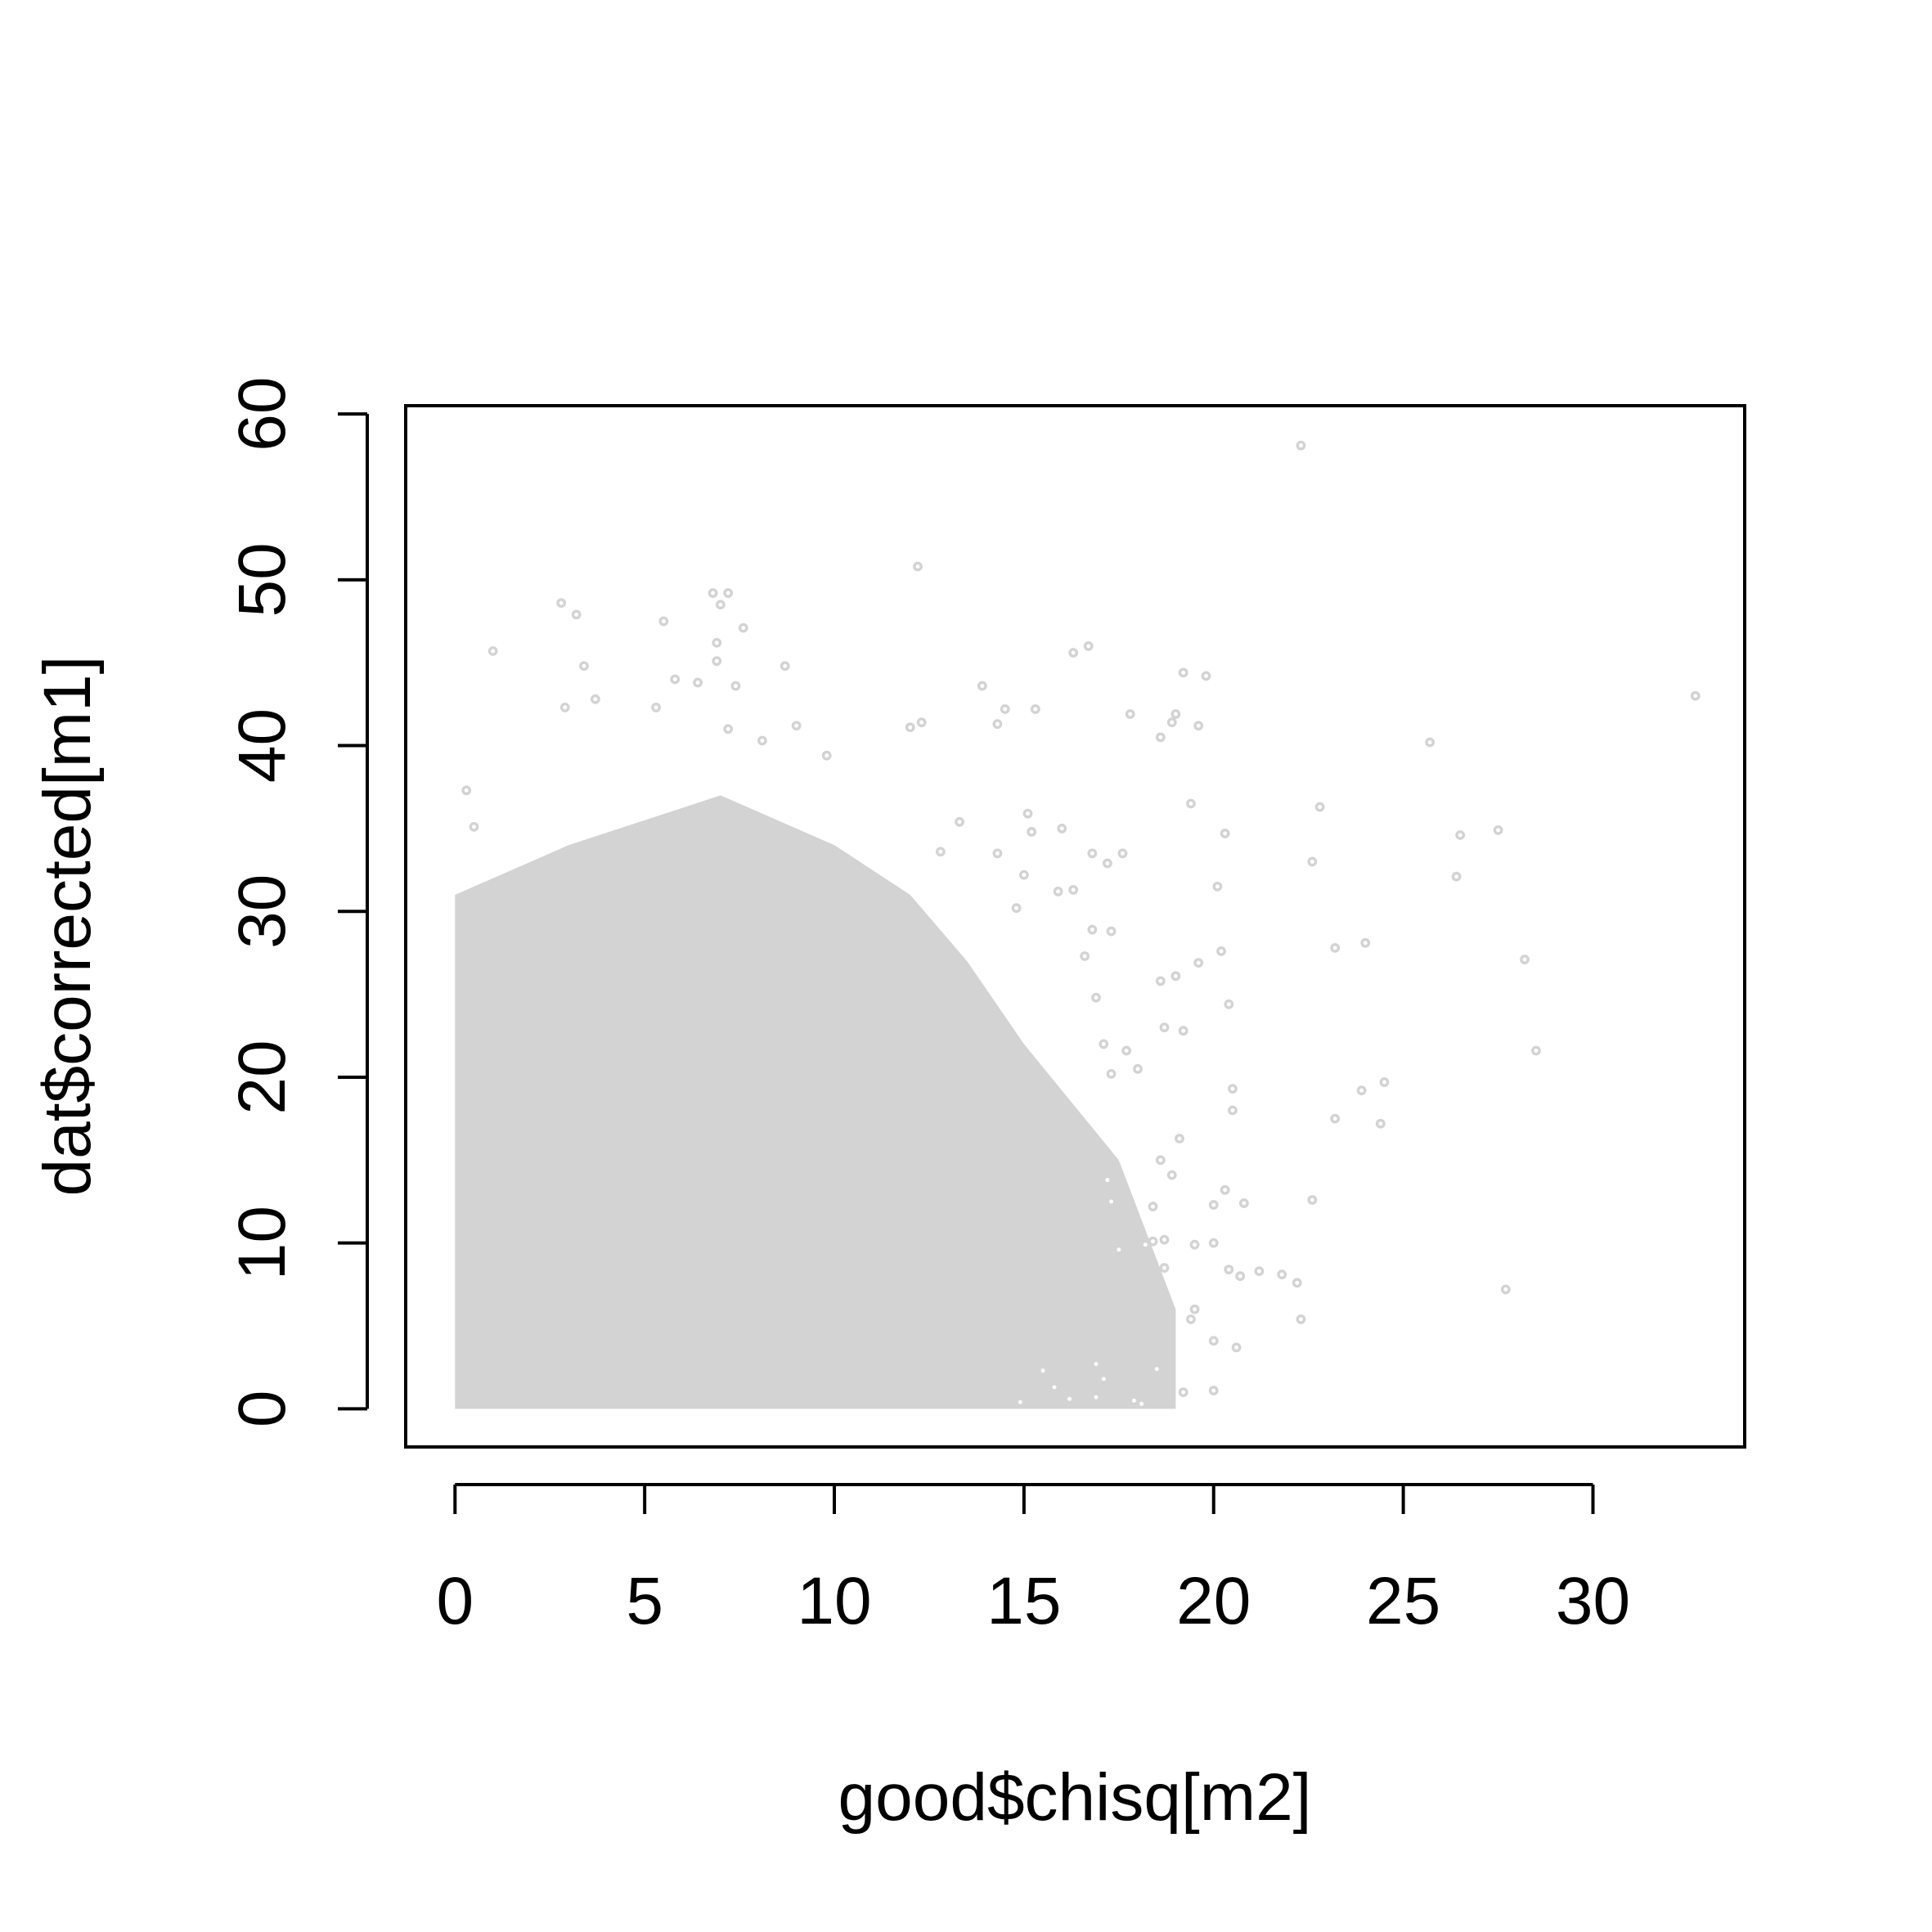 The width and height of the screenshot is (1932, 1932). Describe the element at coordinates (644, 1601) in the screenshot. I see `x-tick-label: 5` at that location.